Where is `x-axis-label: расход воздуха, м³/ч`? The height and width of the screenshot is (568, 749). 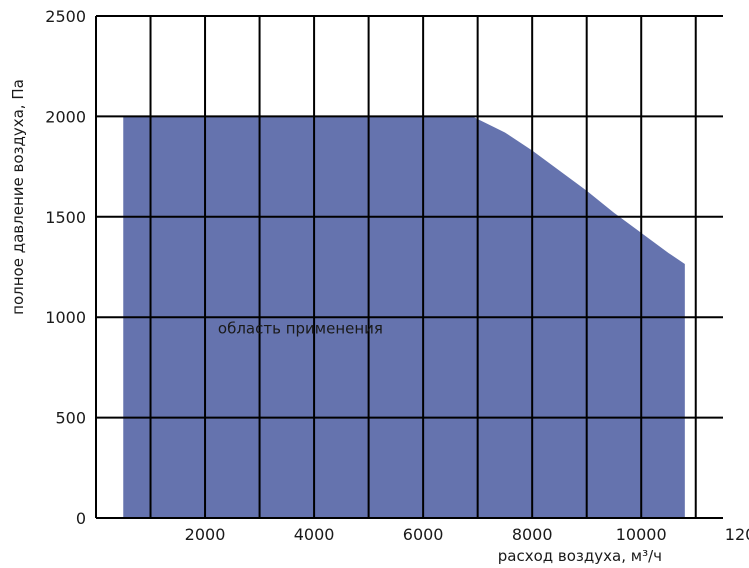 x-axis-label: расход воздуха, м³/ч is located at coordinates (580, 556).